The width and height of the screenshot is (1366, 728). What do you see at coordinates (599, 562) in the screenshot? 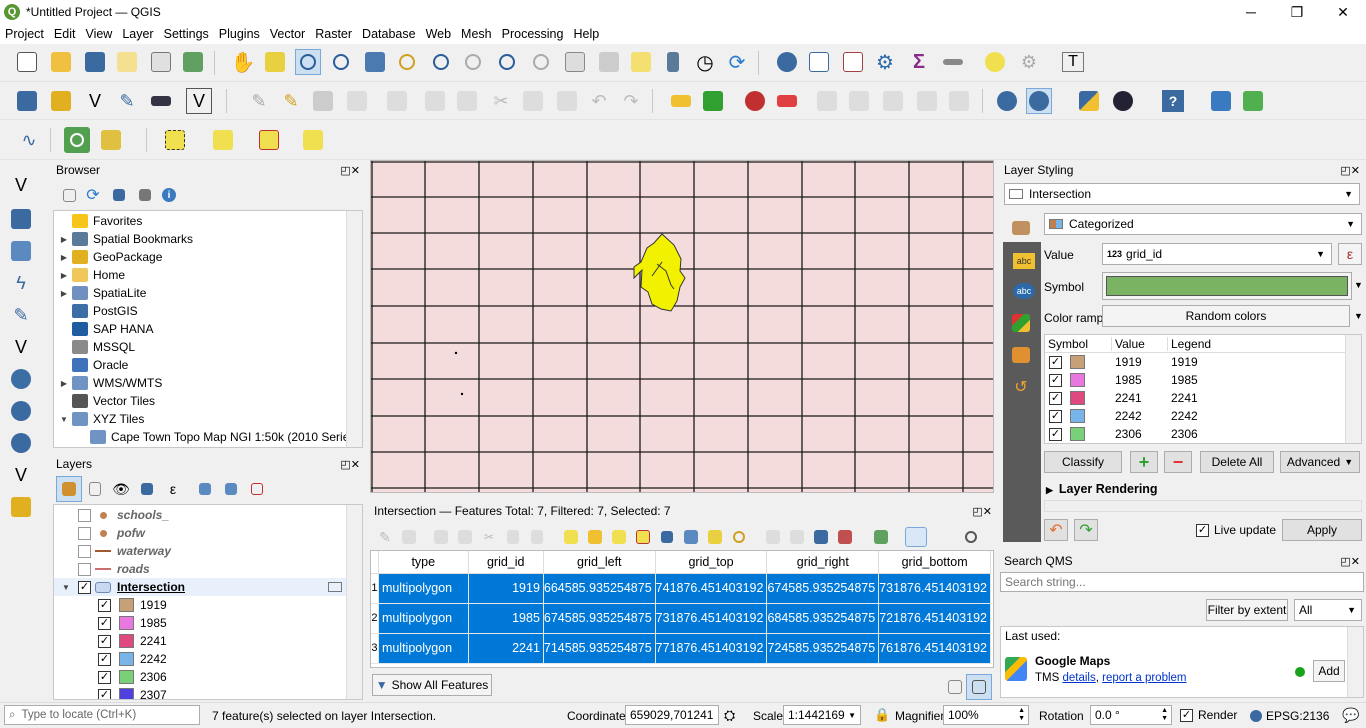
I see `column-header-grid-left: grid_left` at bounding box center [599, 562].